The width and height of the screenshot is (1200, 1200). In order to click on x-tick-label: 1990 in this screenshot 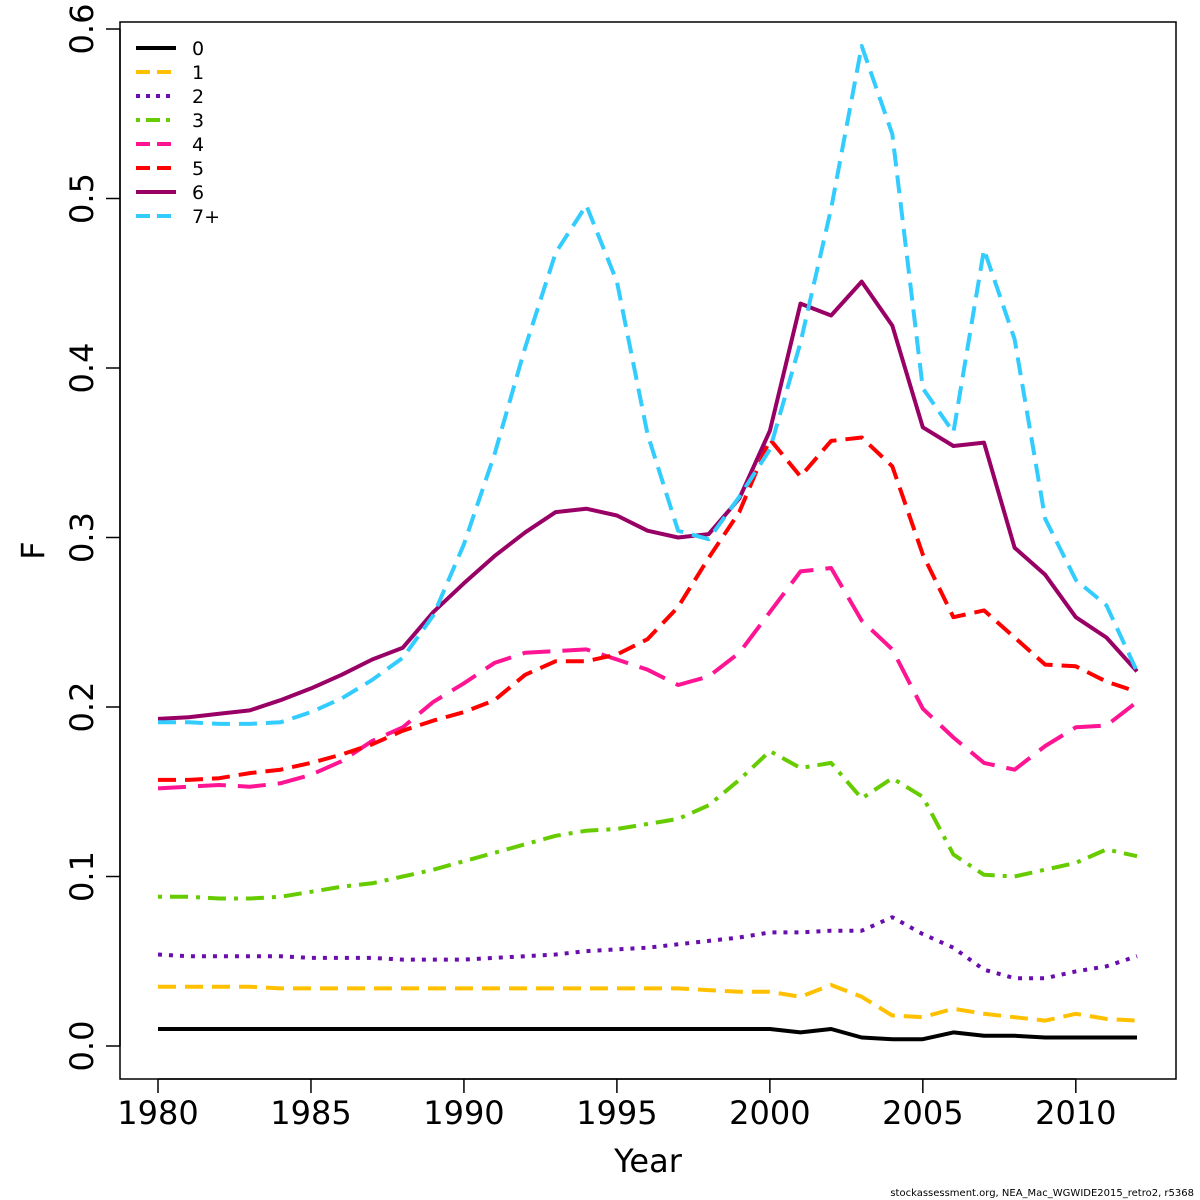, I will do `click(463, 1113)`.